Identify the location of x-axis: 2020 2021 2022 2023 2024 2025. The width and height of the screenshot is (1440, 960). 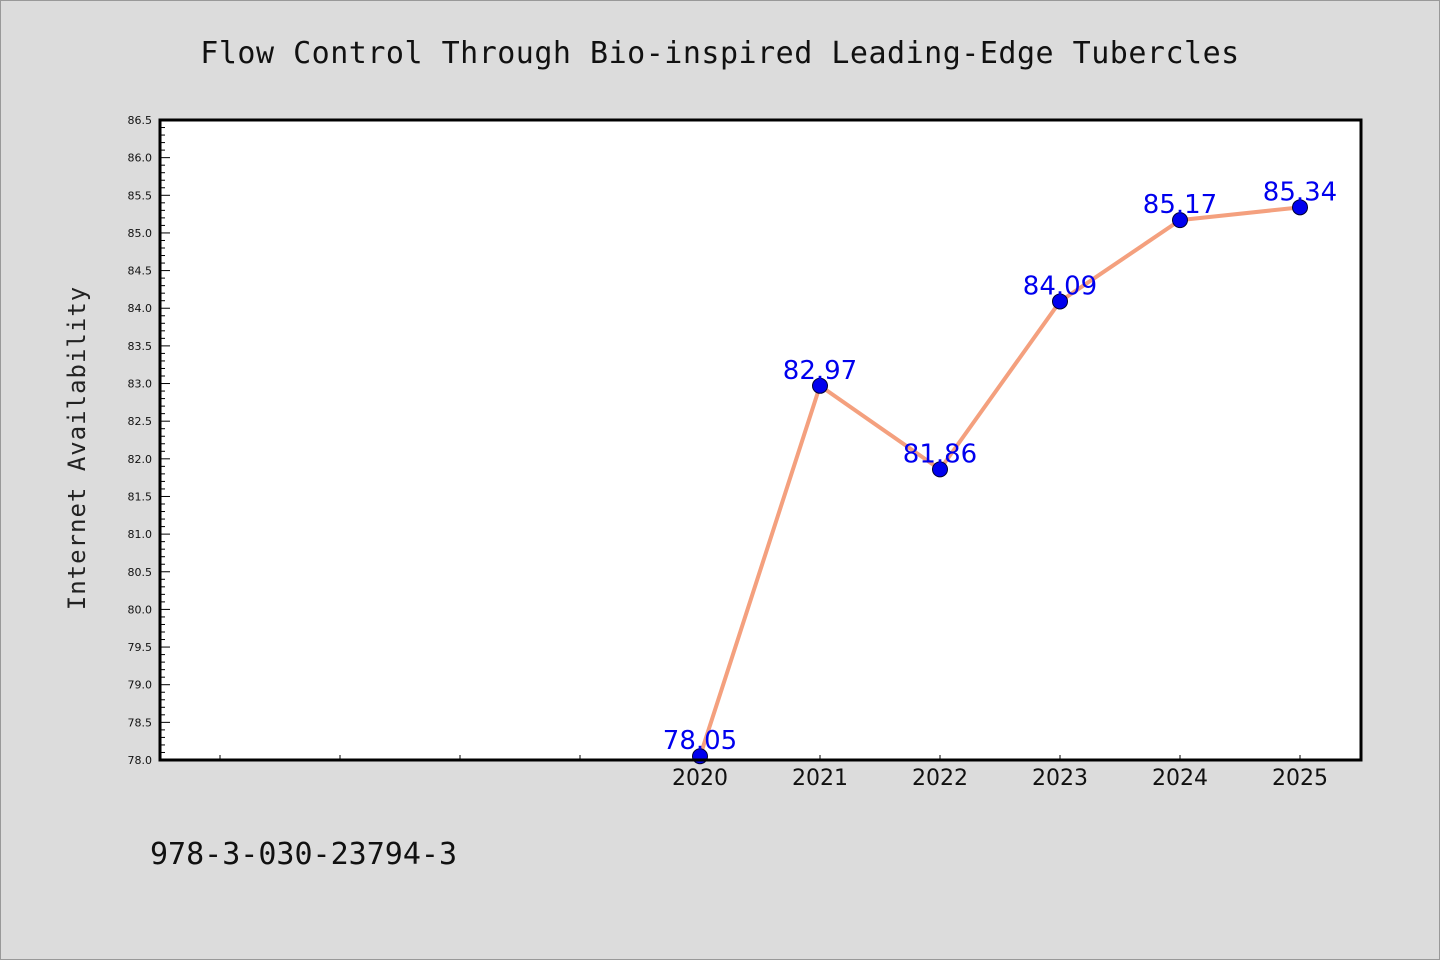
(773, 773).